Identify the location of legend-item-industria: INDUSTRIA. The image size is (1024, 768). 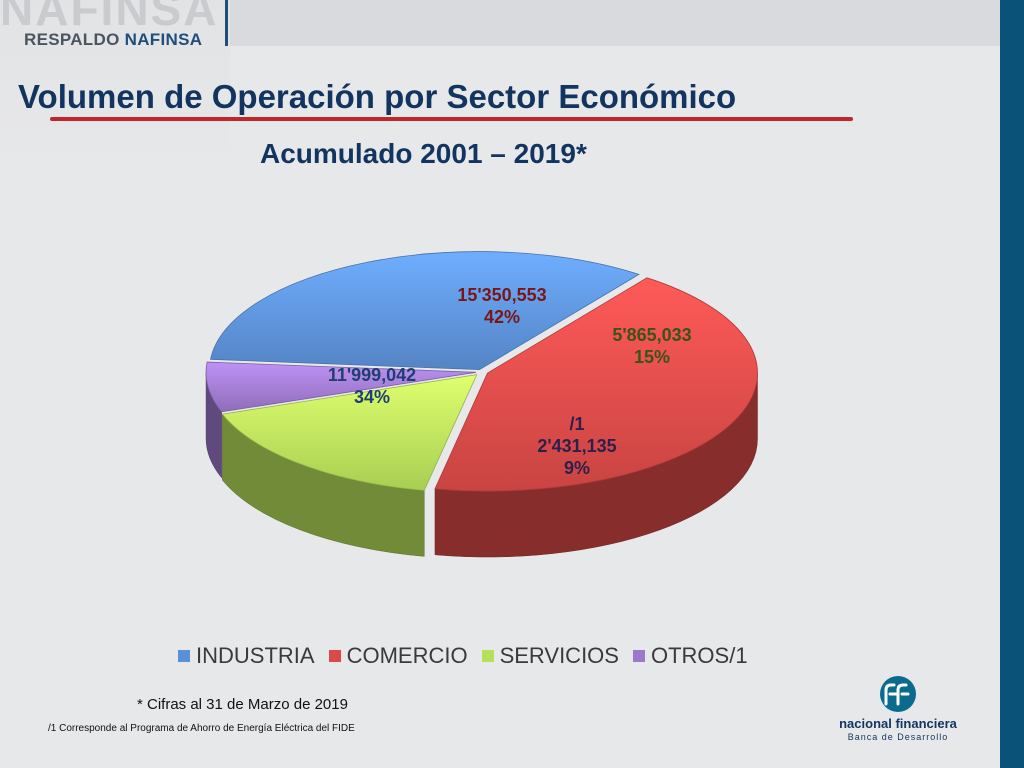
(246, 656).